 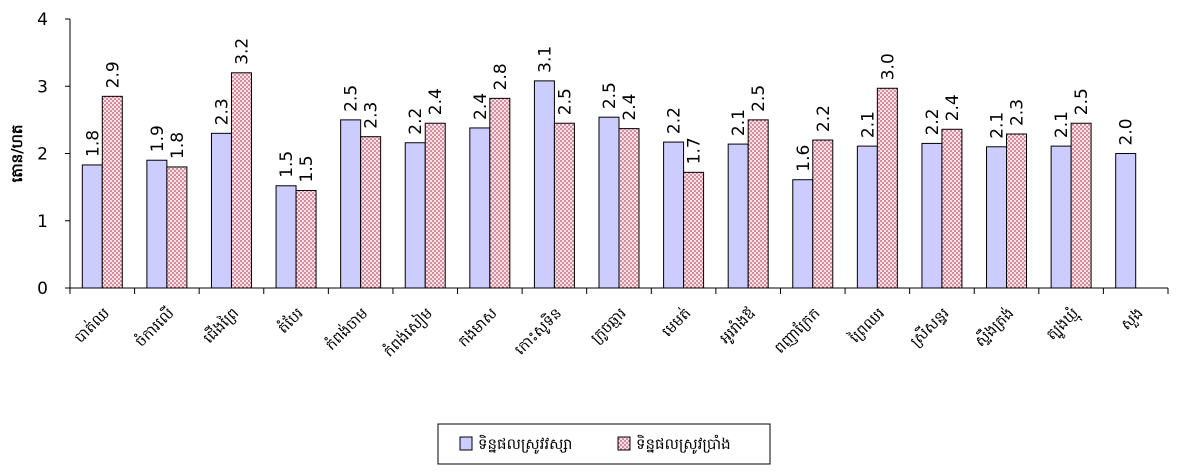 What do you see at coordinates (695, 150) in the screenshot?
I see `data-label: 1.7` at bounding box center [695, 150].